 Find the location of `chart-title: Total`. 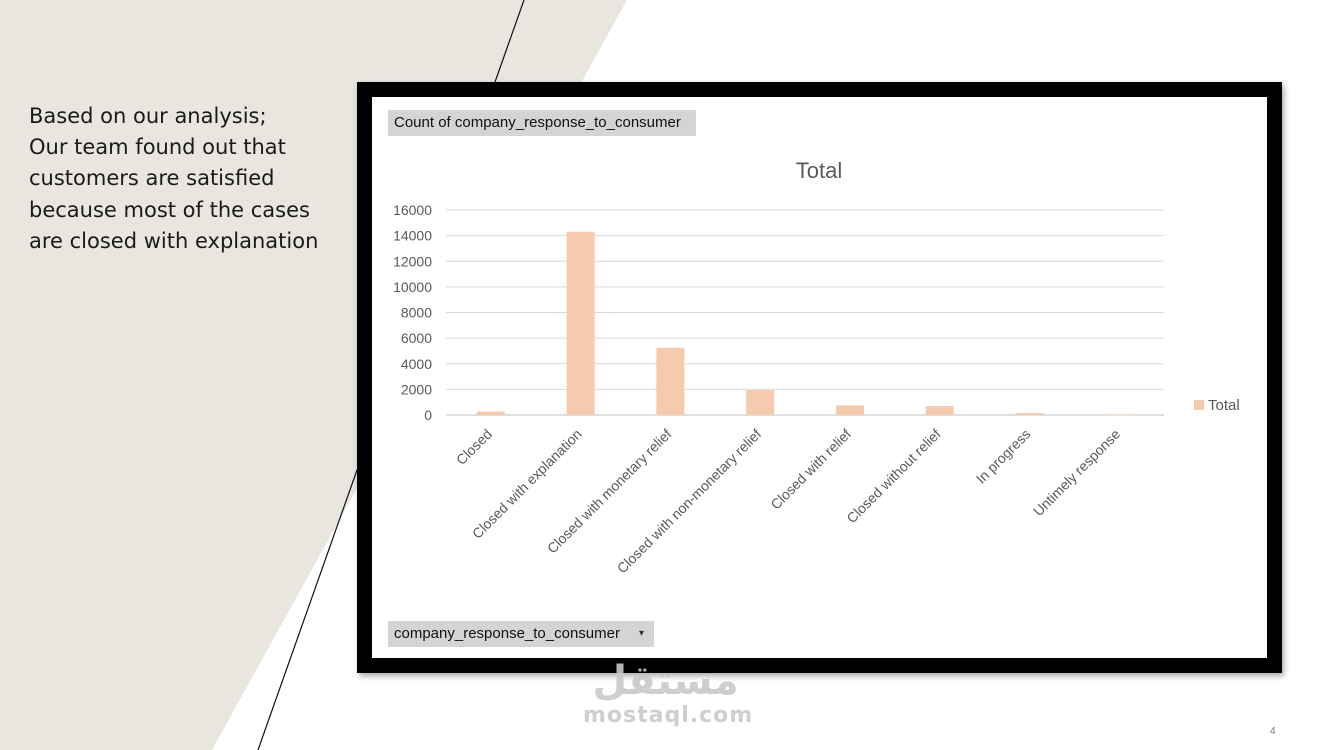

chart-title: Total is located at coordinates (819, 170).